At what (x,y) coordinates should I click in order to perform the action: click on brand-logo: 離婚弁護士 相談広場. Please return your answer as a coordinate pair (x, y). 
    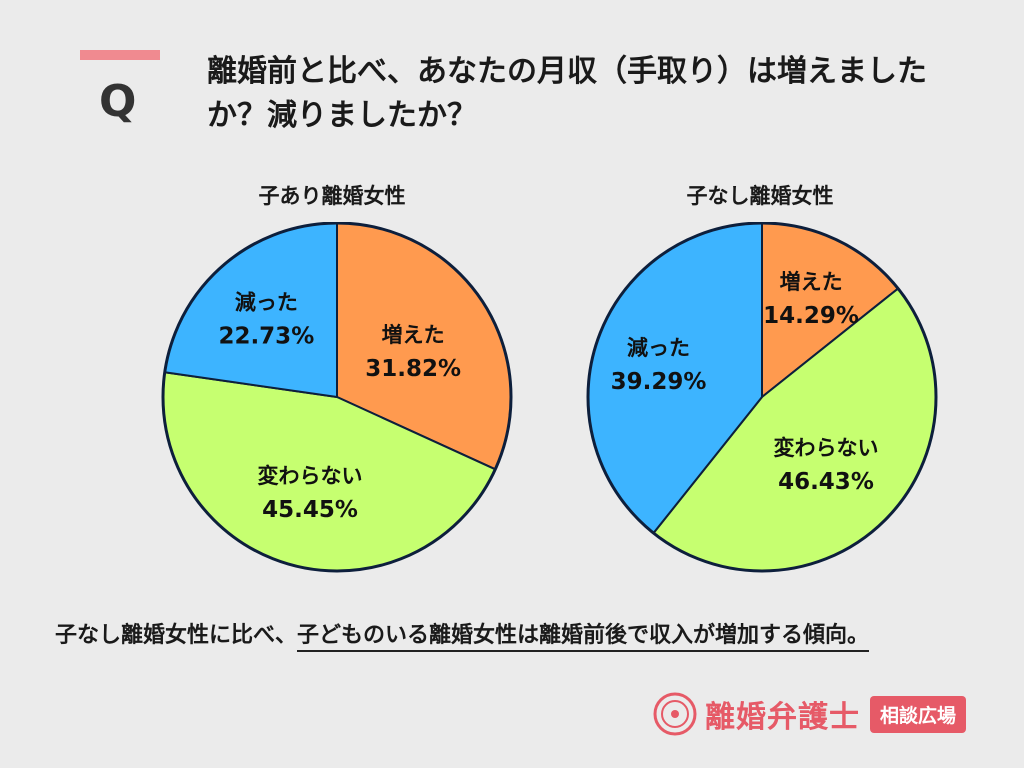
    Looking at the image, I should click on (810, 714).